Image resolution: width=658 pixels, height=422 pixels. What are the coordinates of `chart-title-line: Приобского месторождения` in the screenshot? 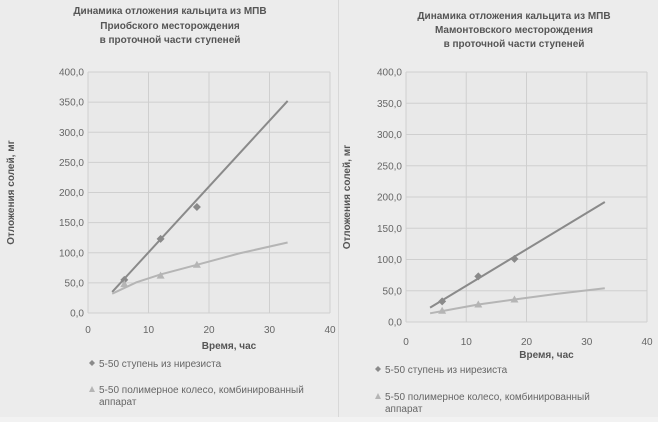 It's located at (170, 26).